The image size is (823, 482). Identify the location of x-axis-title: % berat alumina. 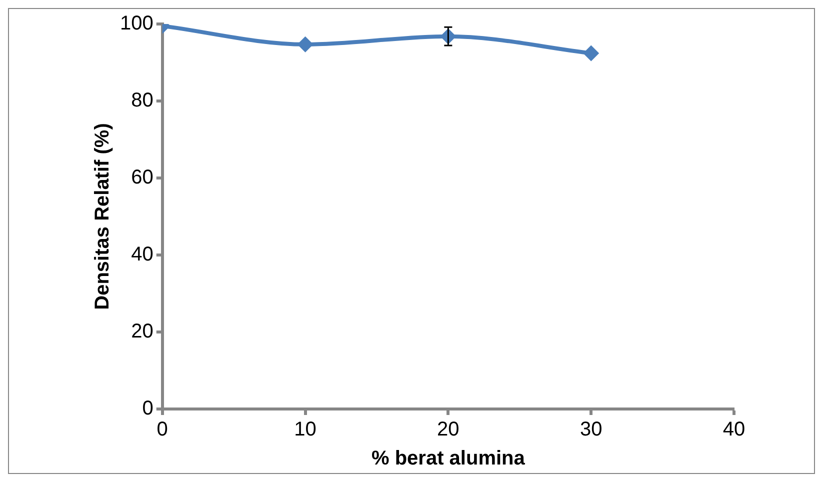
(448, 459).